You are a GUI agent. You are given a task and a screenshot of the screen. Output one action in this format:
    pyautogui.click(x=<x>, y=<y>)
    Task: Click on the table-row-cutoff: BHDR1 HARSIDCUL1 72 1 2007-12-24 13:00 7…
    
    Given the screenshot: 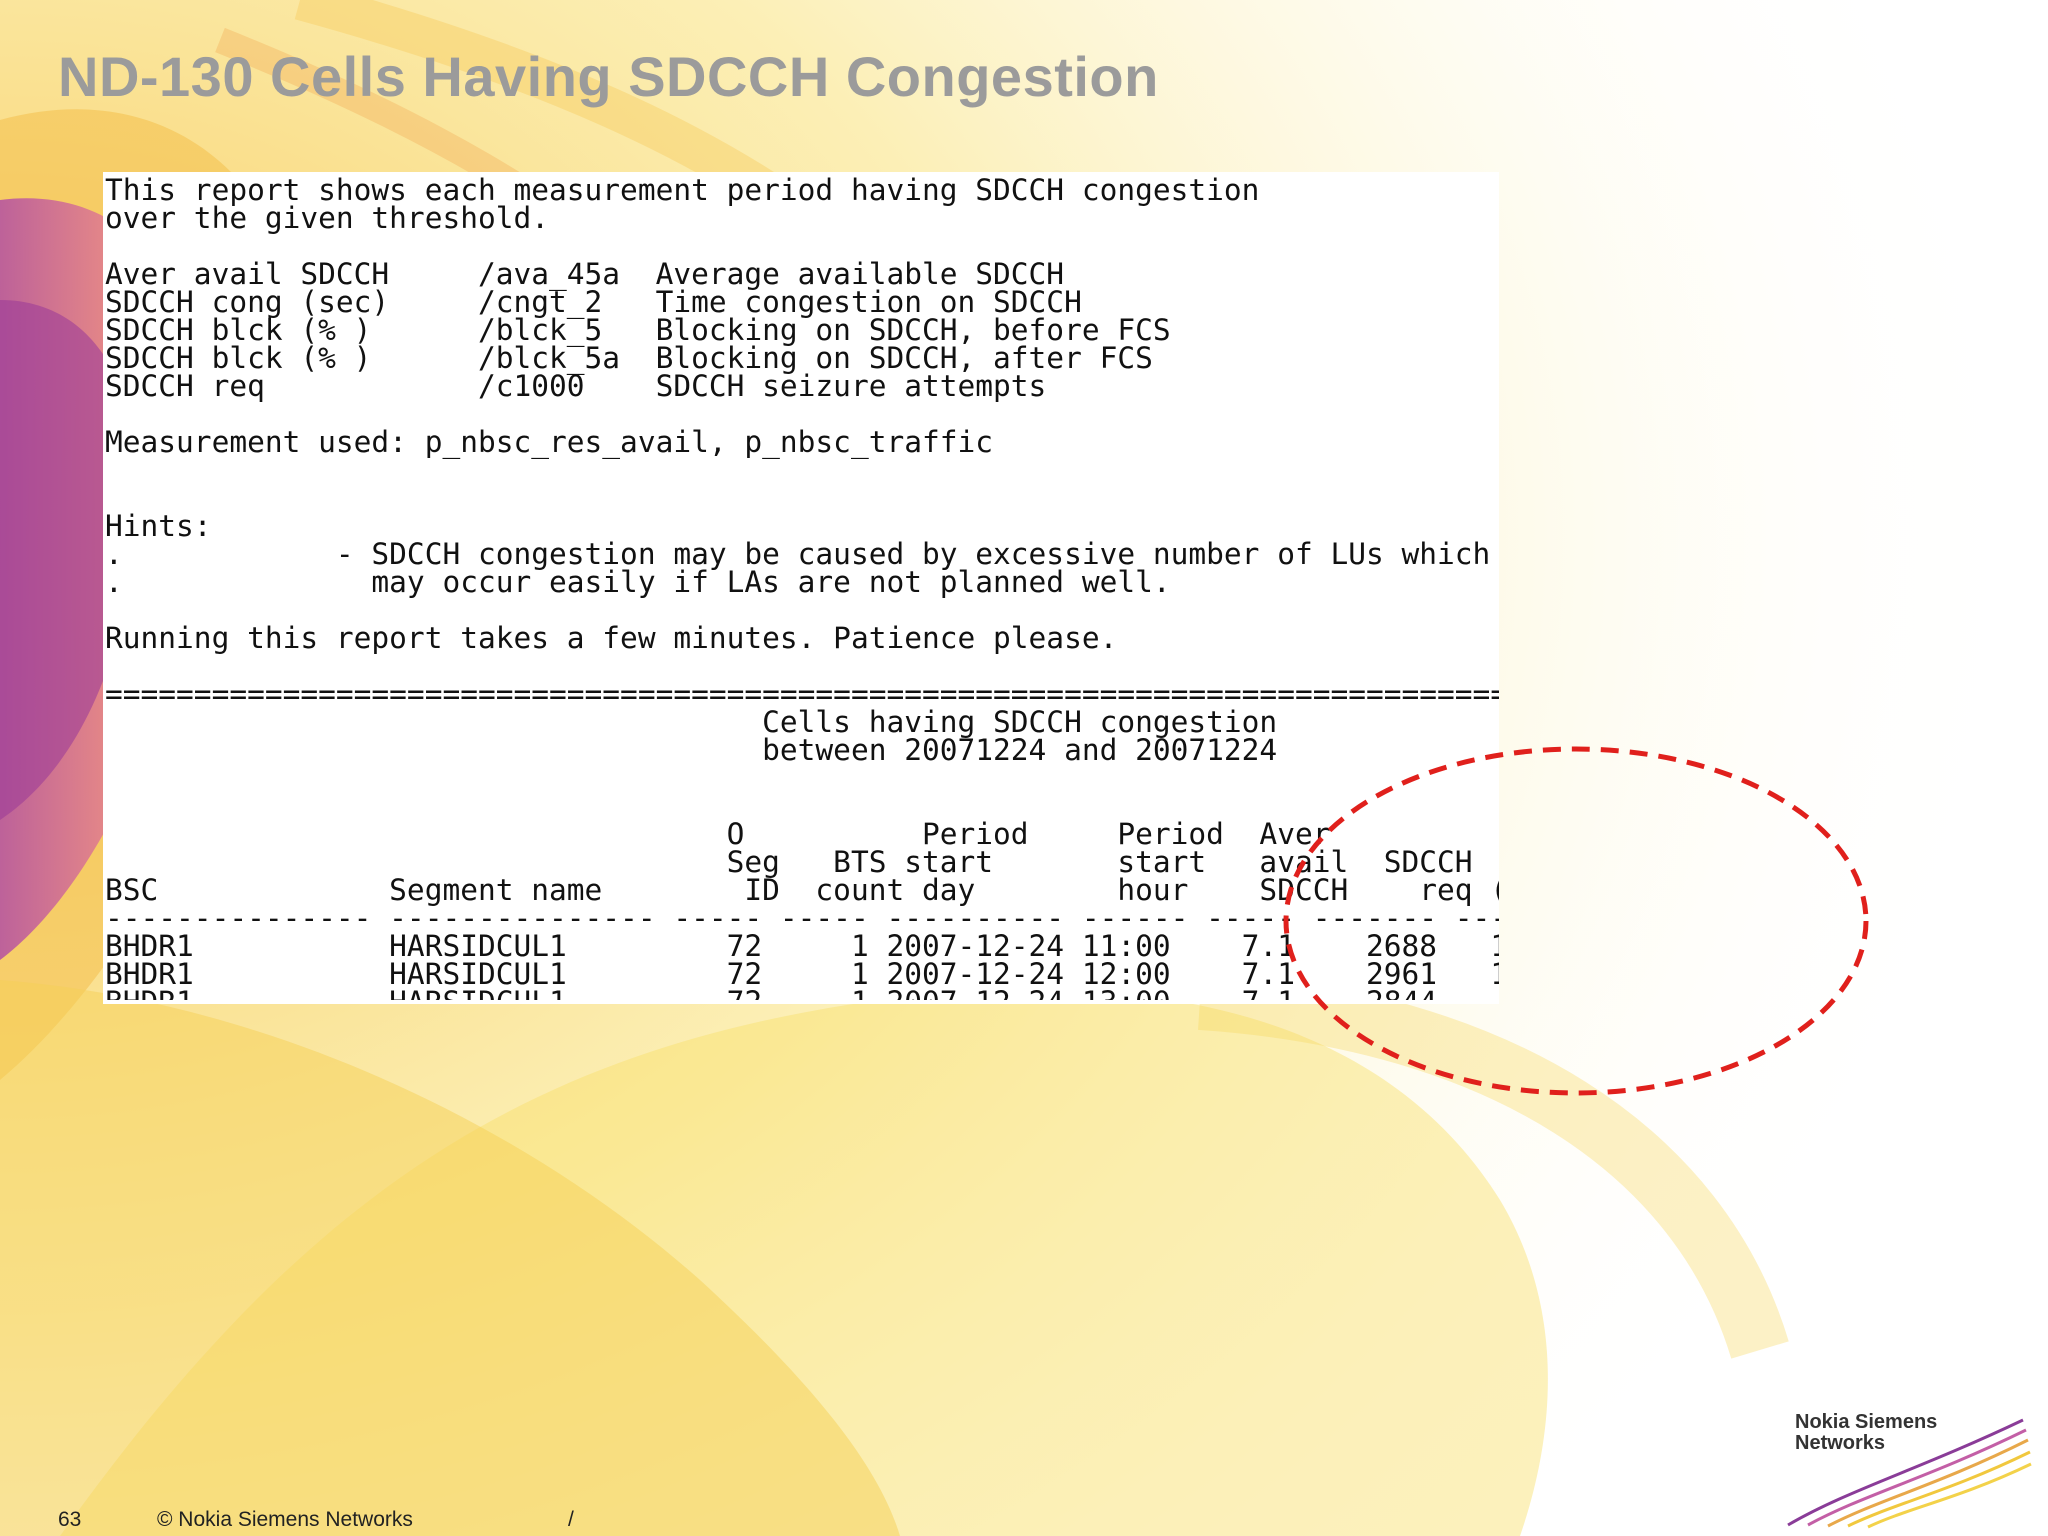 What is the action you would take?
    pyautogui.click(x=802, y=994)
    